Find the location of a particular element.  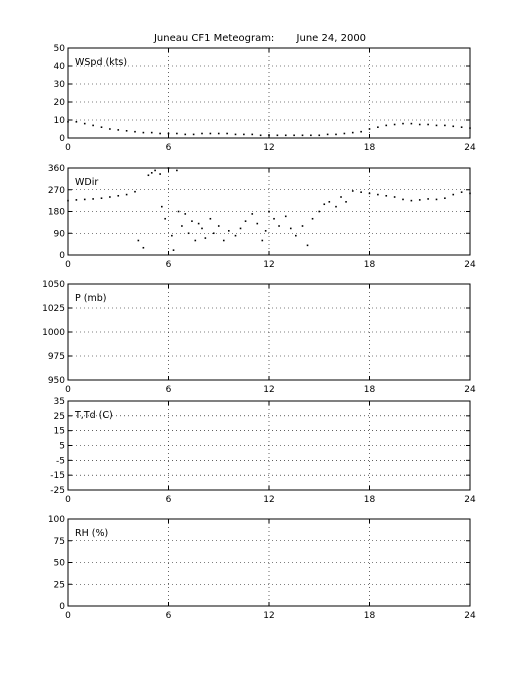

y-tick-label: 975 is located at coordinates (56, 357).